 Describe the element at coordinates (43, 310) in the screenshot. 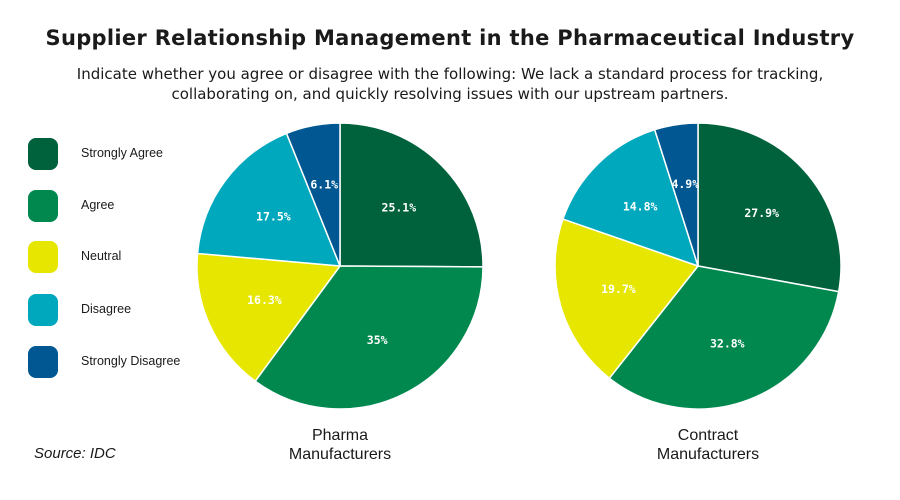

I see `legend-swatch-disagree` at that location.